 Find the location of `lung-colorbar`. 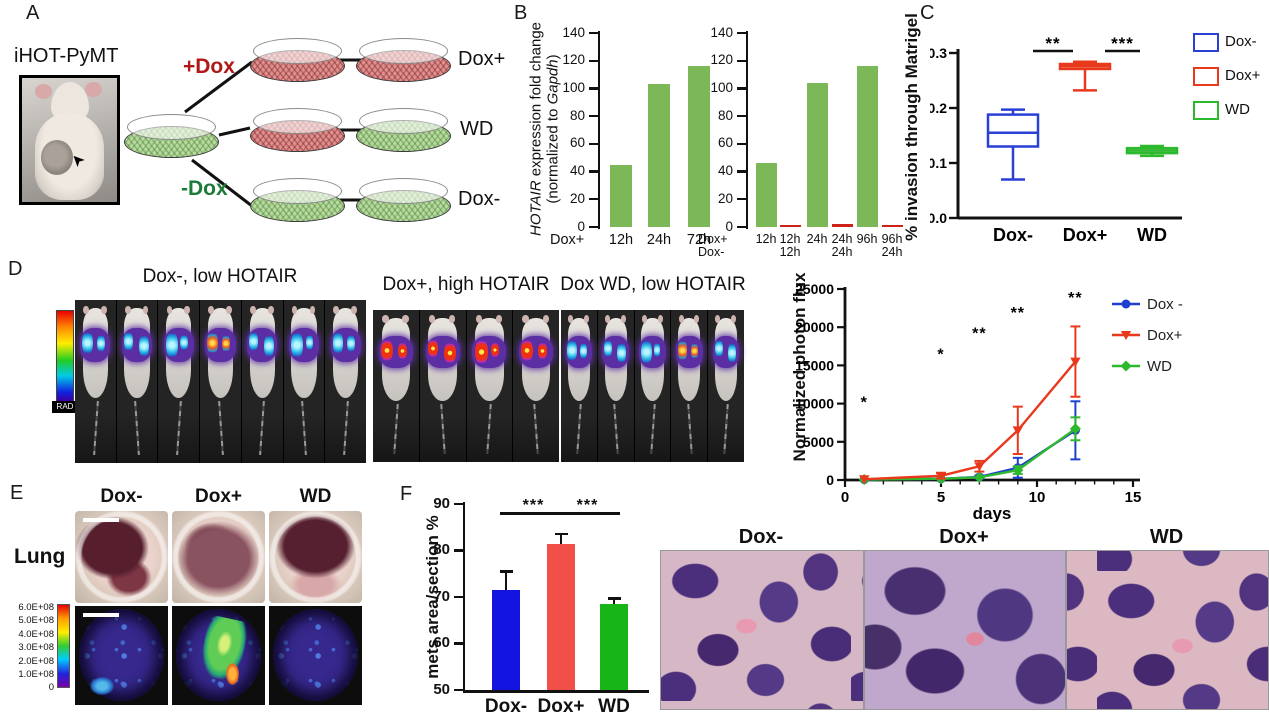

lung-colorbar is located at coordinates (63, 646).